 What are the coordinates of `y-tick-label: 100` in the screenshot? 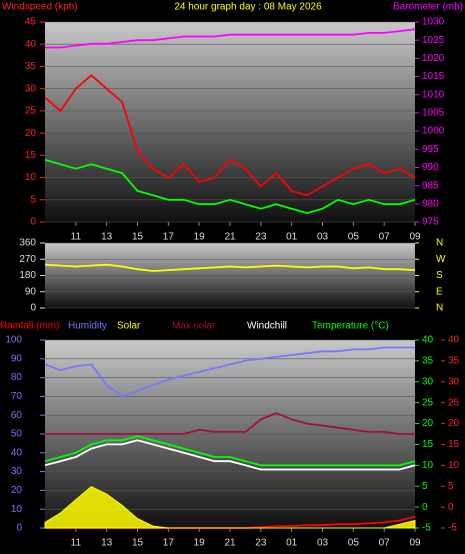 It's located at (13, 340).